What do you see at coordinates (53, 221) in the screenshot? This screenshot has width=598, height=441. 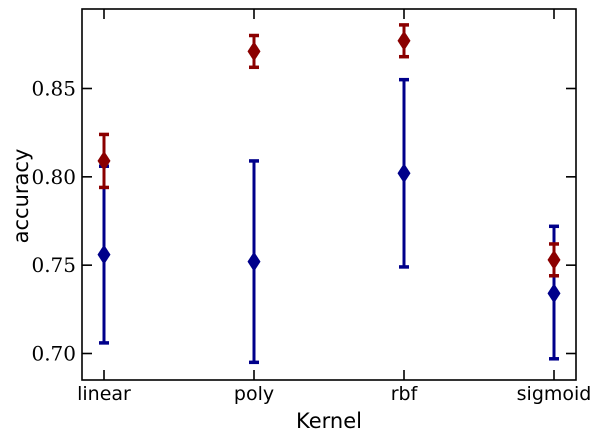 I see `y-tick-labels: 0.70 0.75 0.80 0.85` at bounding box center [53, 221].